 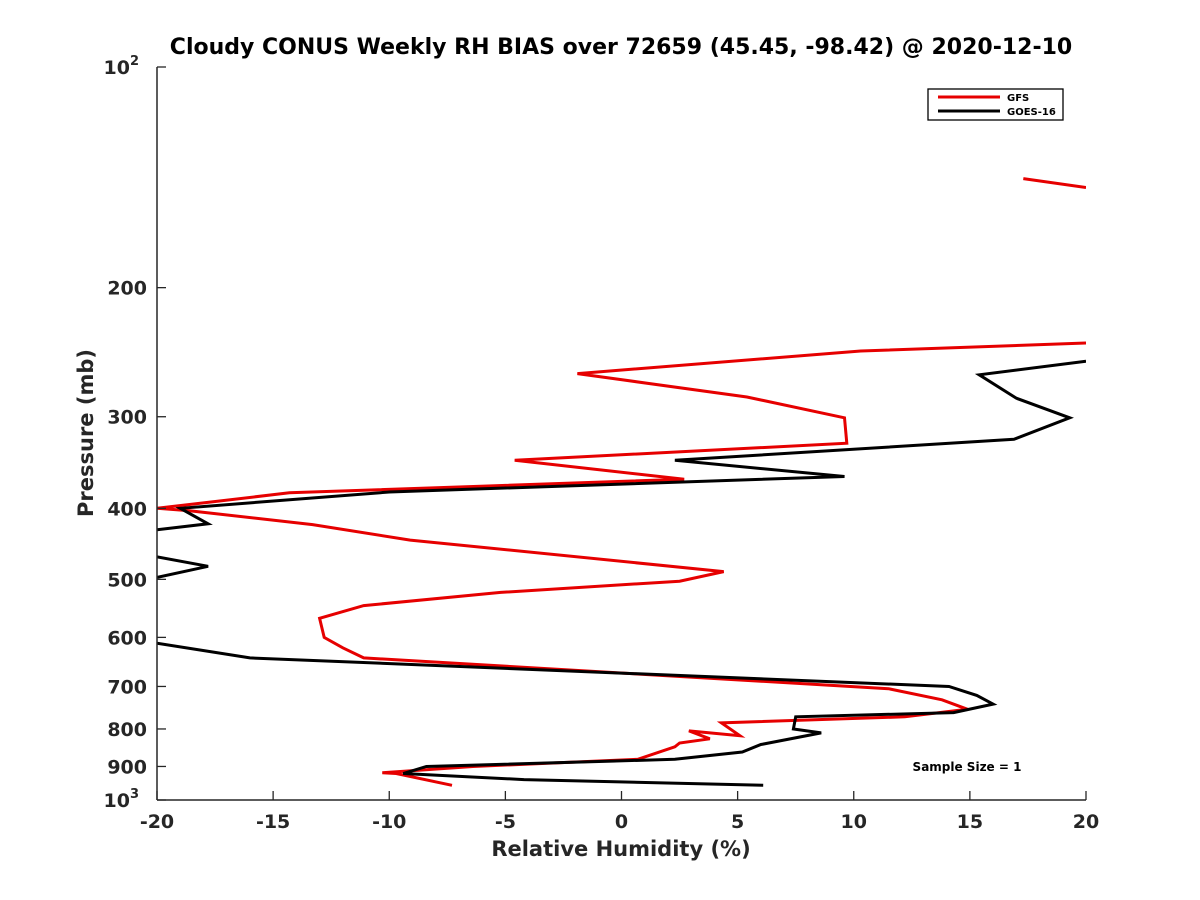 I want to click on x-tick-label: 0, so click(x=621, y=822).